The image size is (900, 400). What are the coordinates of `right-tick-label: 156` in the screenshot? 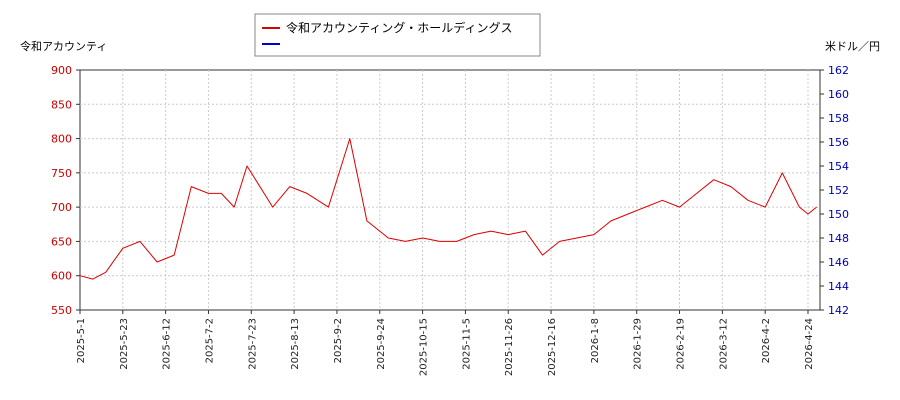 It's located at (838, 142).